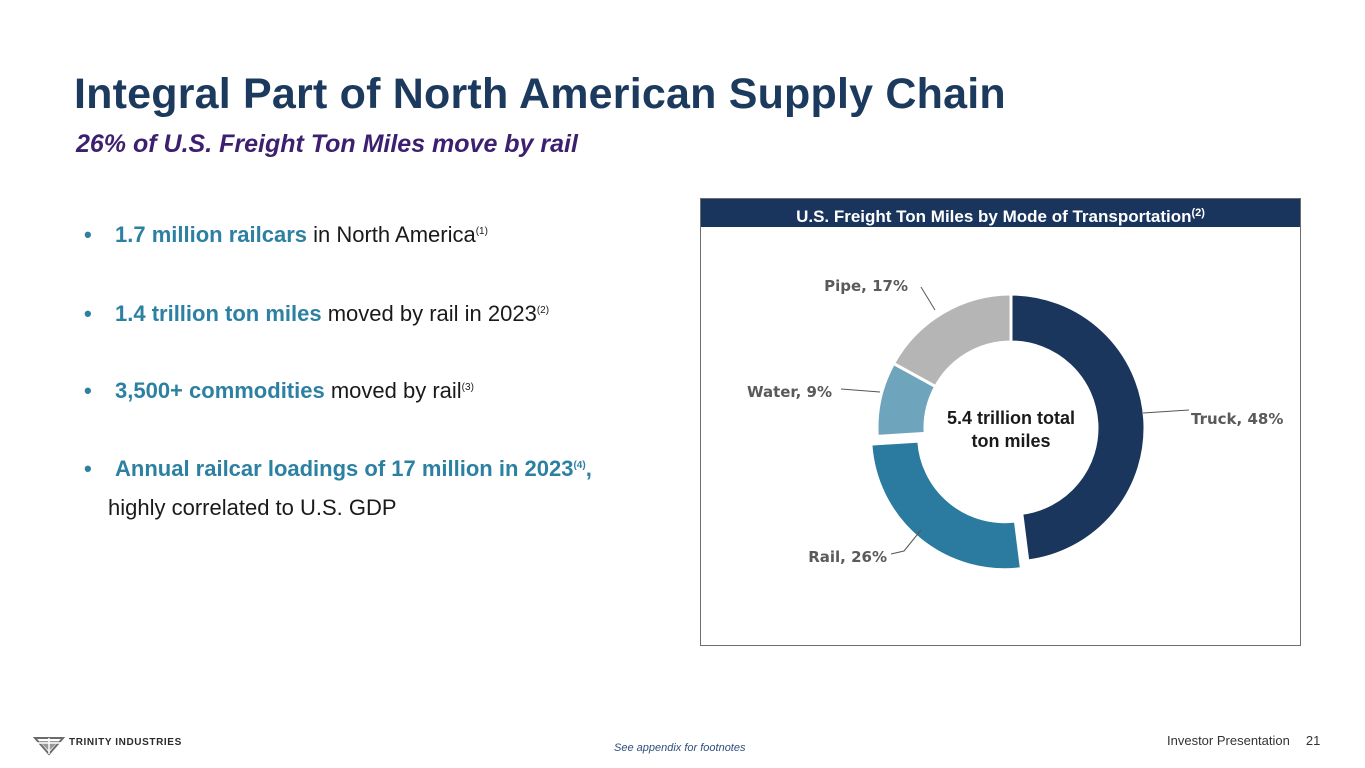 Image resolution: width=1365 pixels, height=768 pixels. Describe the element at coordinates (1228, 740) in the screenshot. I see `presentation-label: Investor Presentation` at that location.